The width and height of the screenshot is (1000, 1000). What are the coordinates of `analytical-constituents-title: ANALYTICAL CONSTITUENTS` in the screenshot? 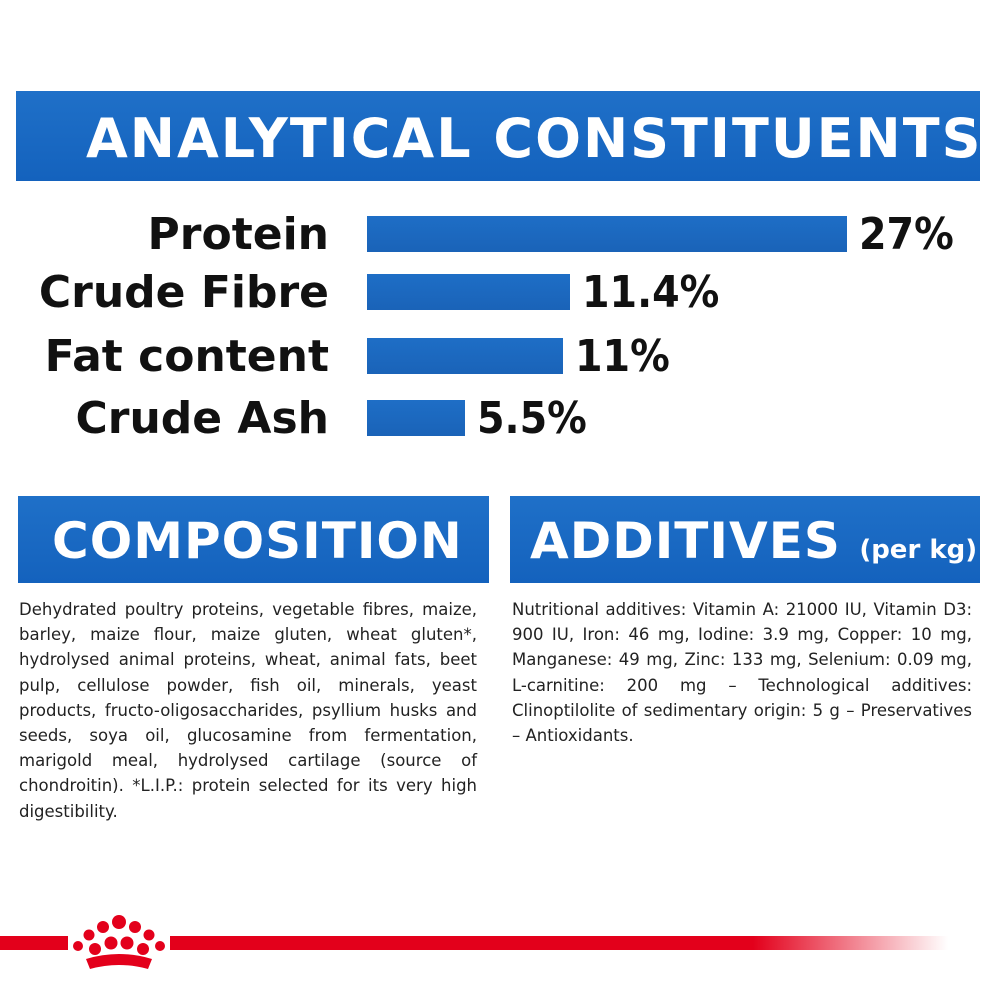 It's located at (534, 138).